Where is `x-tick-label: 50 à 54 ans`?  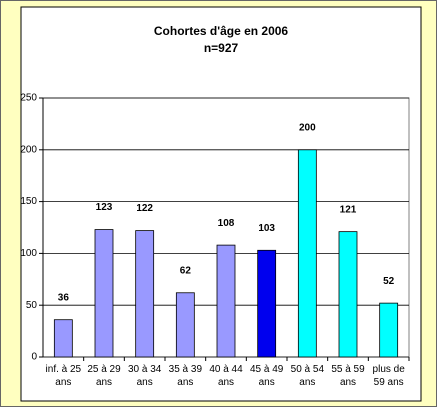 x-tick-label: 50 à 54 ans is located at coordinates (307, 376).